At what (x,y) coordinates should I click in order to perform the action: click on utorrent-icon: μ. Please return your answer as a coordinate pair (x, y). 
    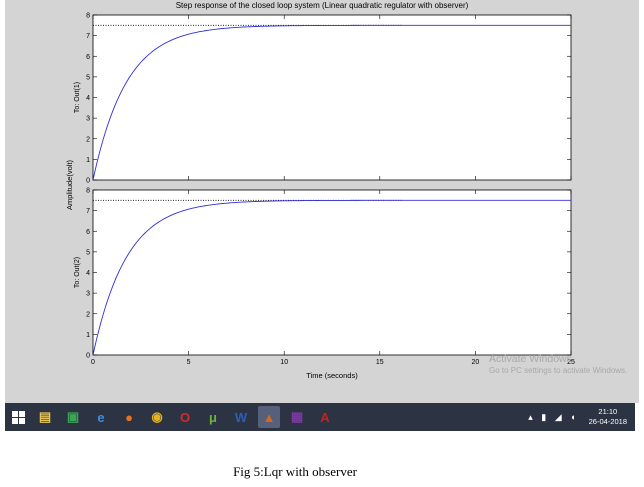
    Looking at the image, I should click on (213, 417).